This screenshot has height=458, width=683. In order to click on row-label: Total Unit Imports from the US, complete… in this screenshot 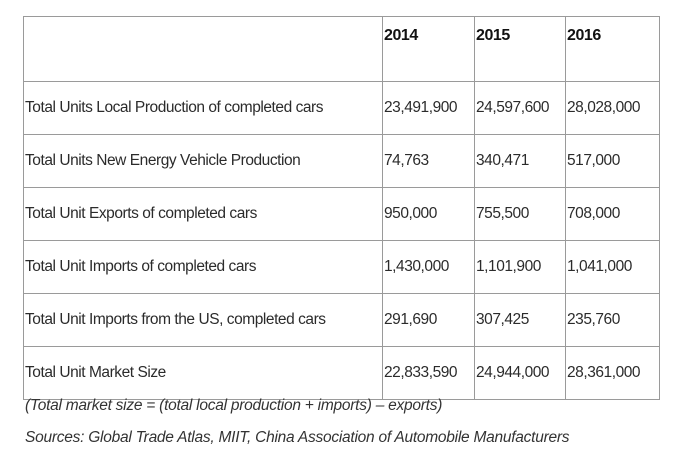, I will do `click(203, 320)`.